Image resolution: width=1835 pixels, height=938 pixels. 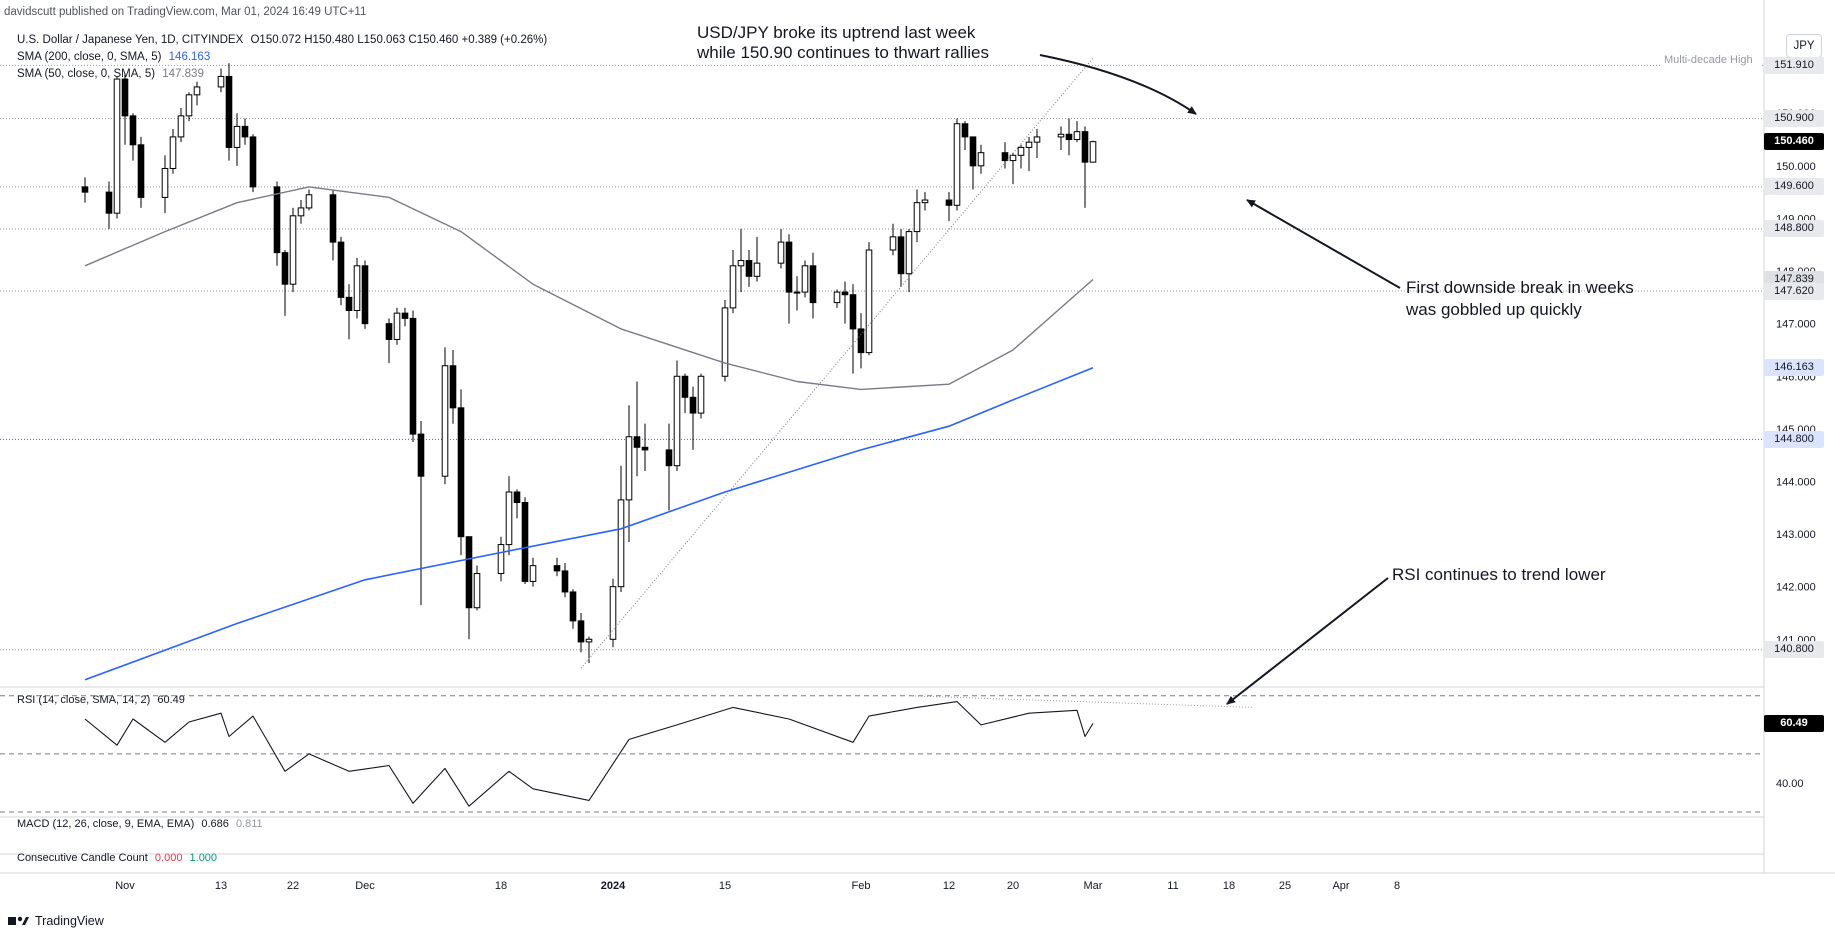 What do you see at coordinates (1794, 187) in the screenshot?
I see `price-label-149.600: 149.600` at bounding box center [1794, 187].